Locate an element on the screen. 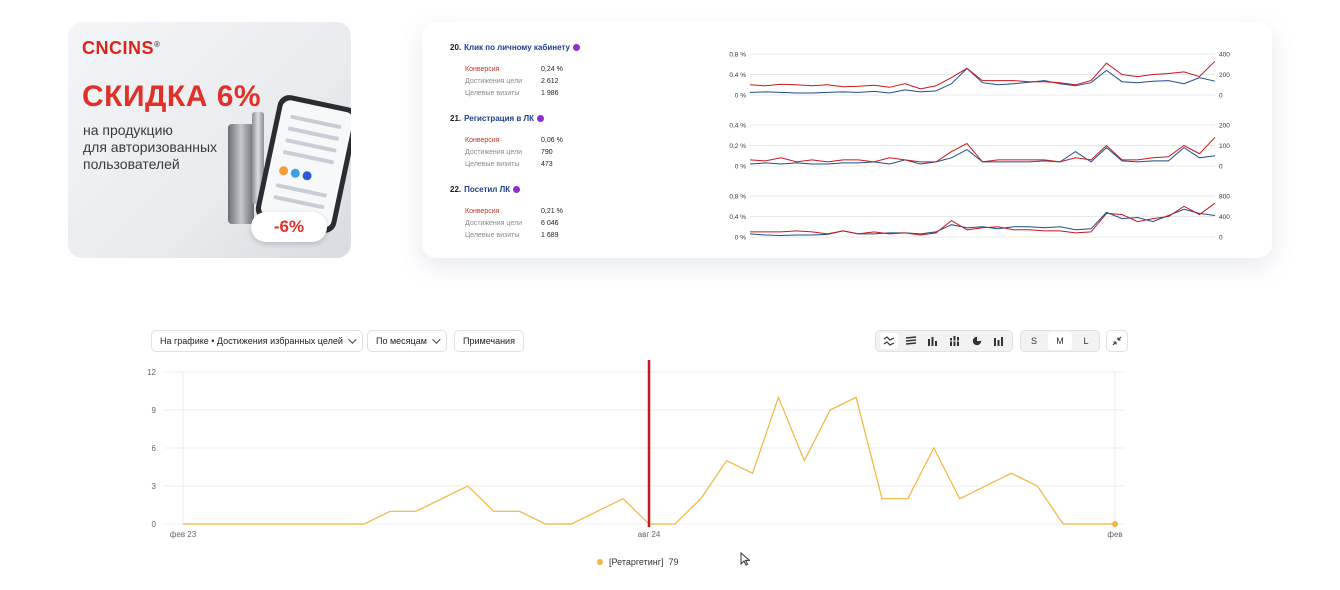  x-tick-label: авг 24 is located at coordinates (649, 534).